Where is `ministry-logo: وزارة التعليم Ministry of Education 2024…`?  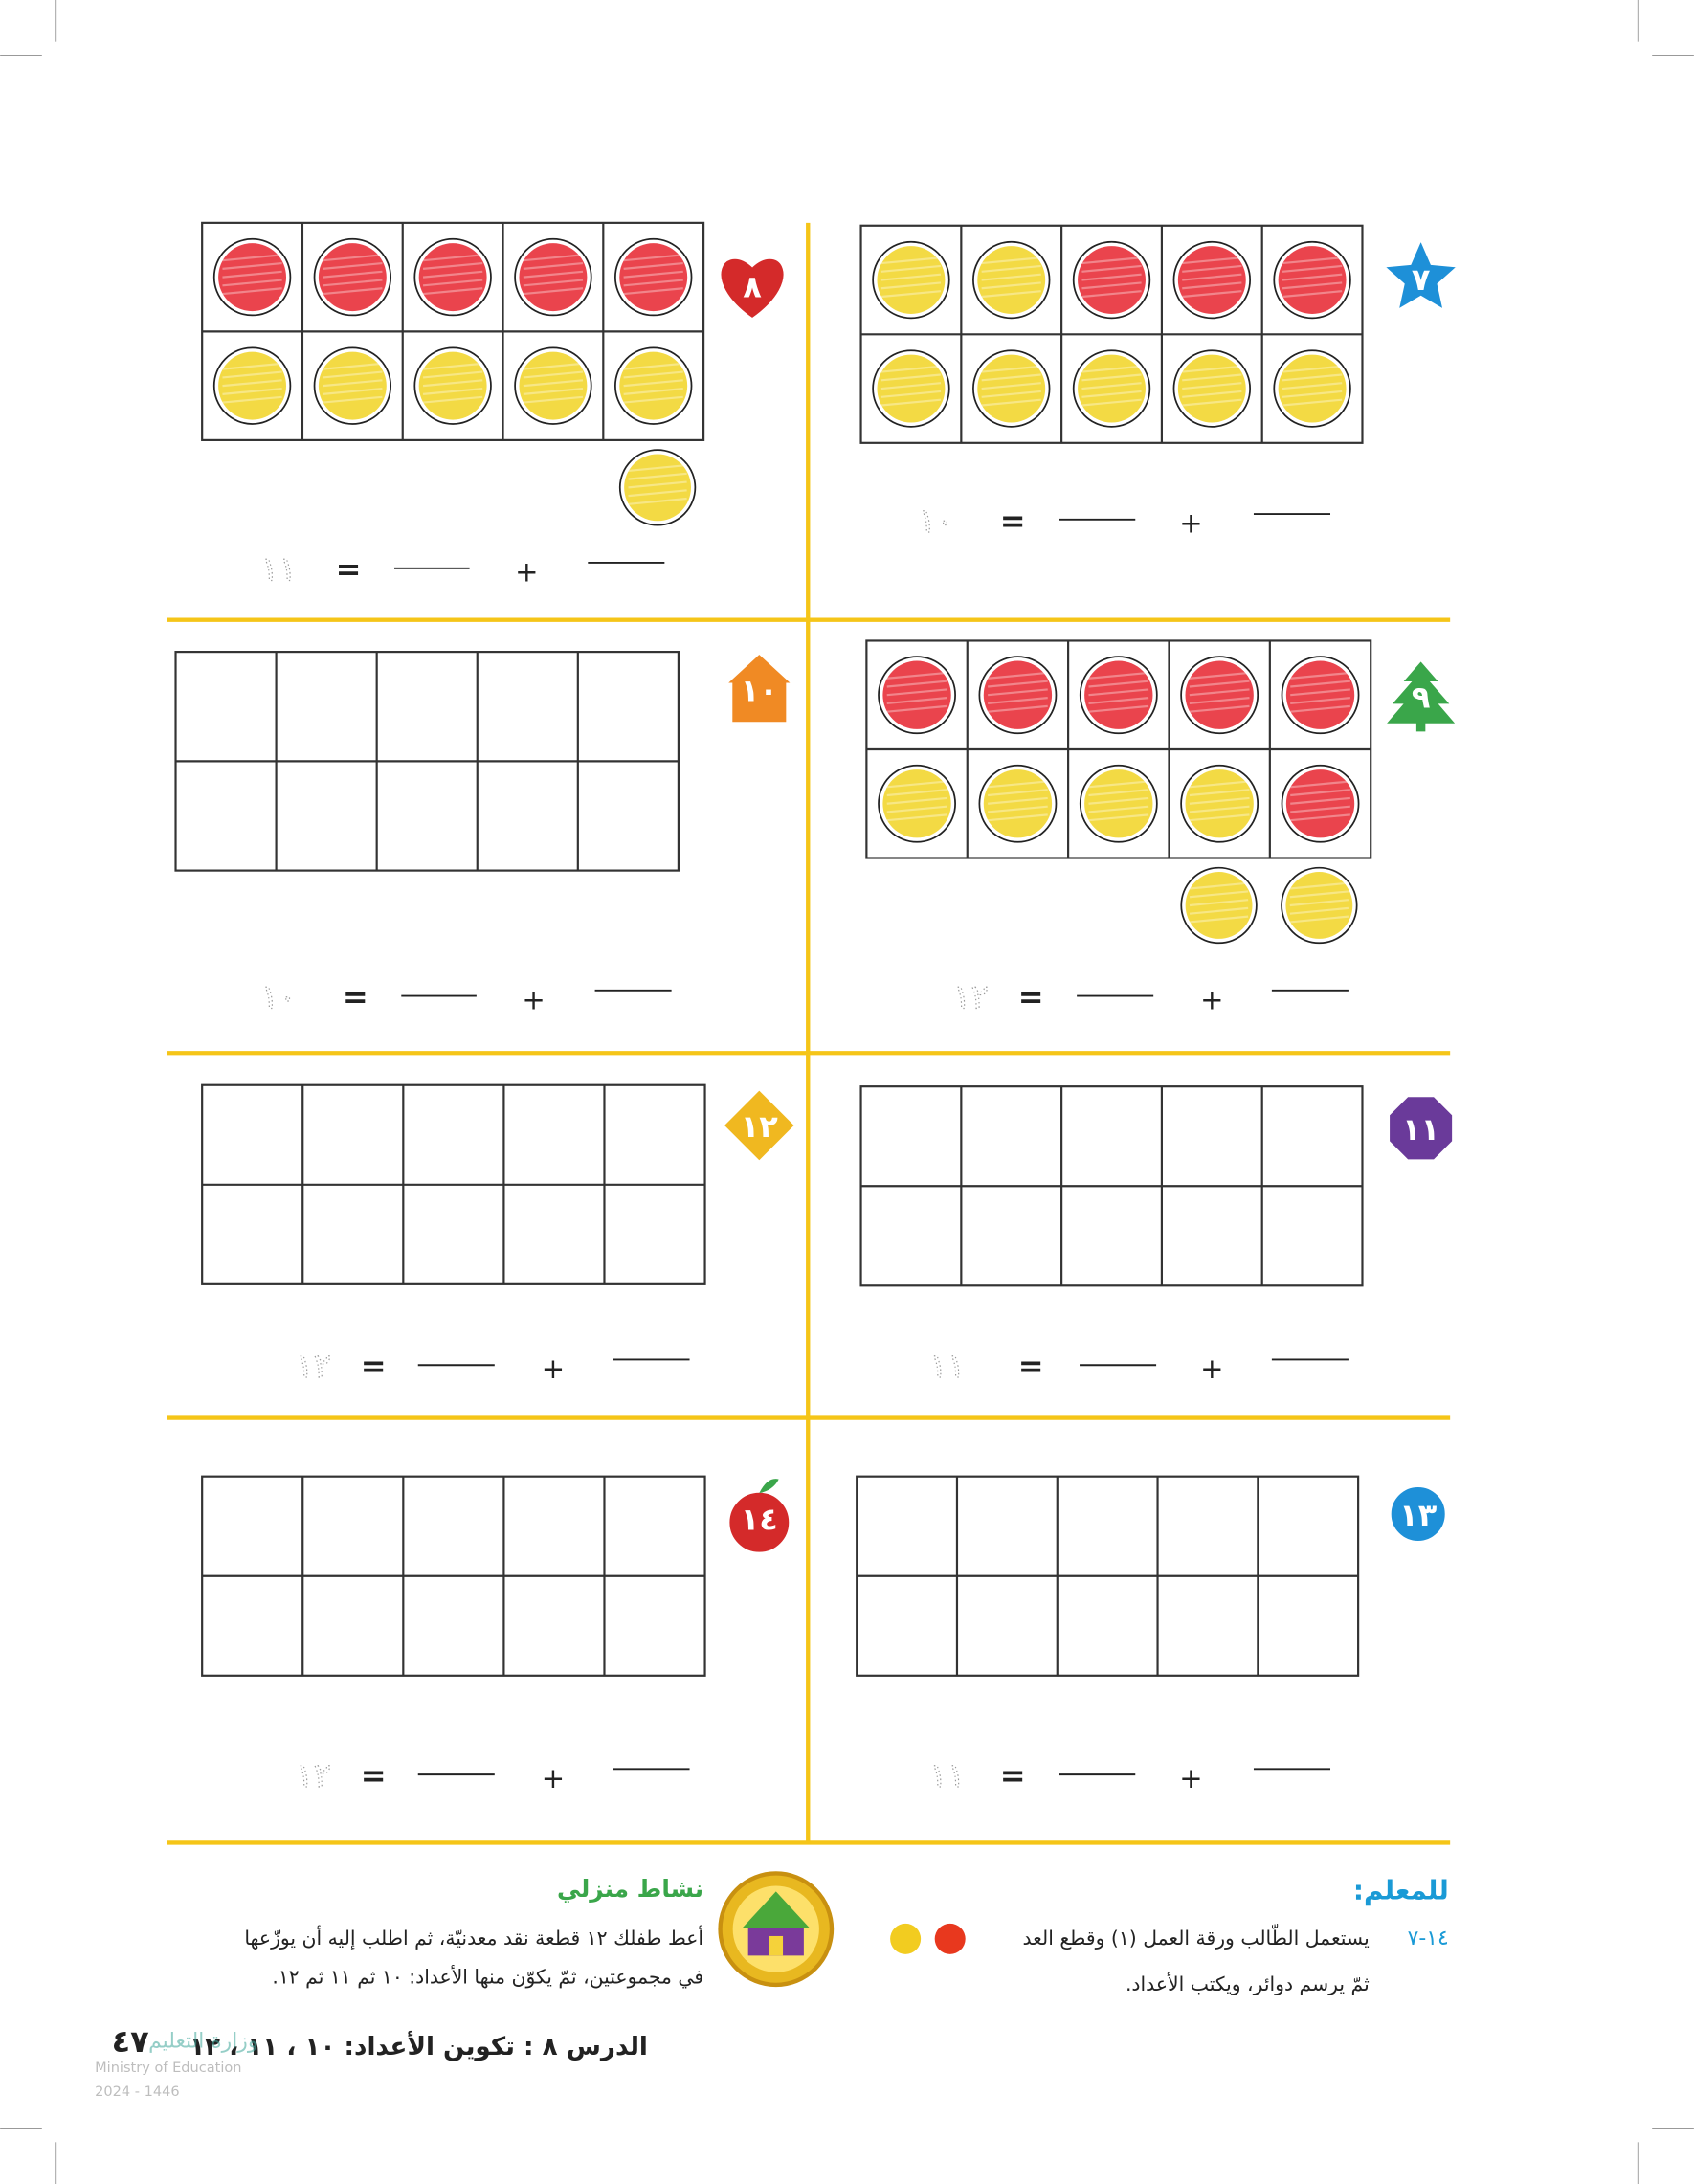
ministry-logo: وزارة التعليم Ministry of Education 2024… is located at coordinates (176, 2065).